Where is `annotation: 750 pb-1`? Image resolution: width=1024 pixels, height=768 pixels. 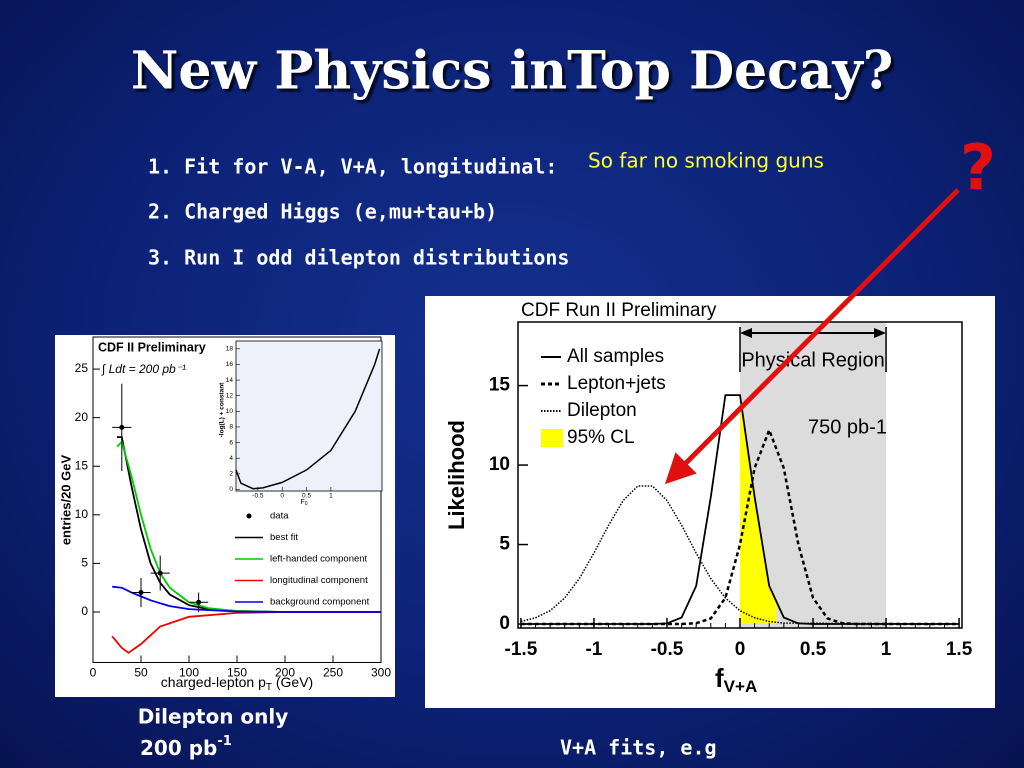
annotation: 750 pb-1 is located at coordinates (847, 427).